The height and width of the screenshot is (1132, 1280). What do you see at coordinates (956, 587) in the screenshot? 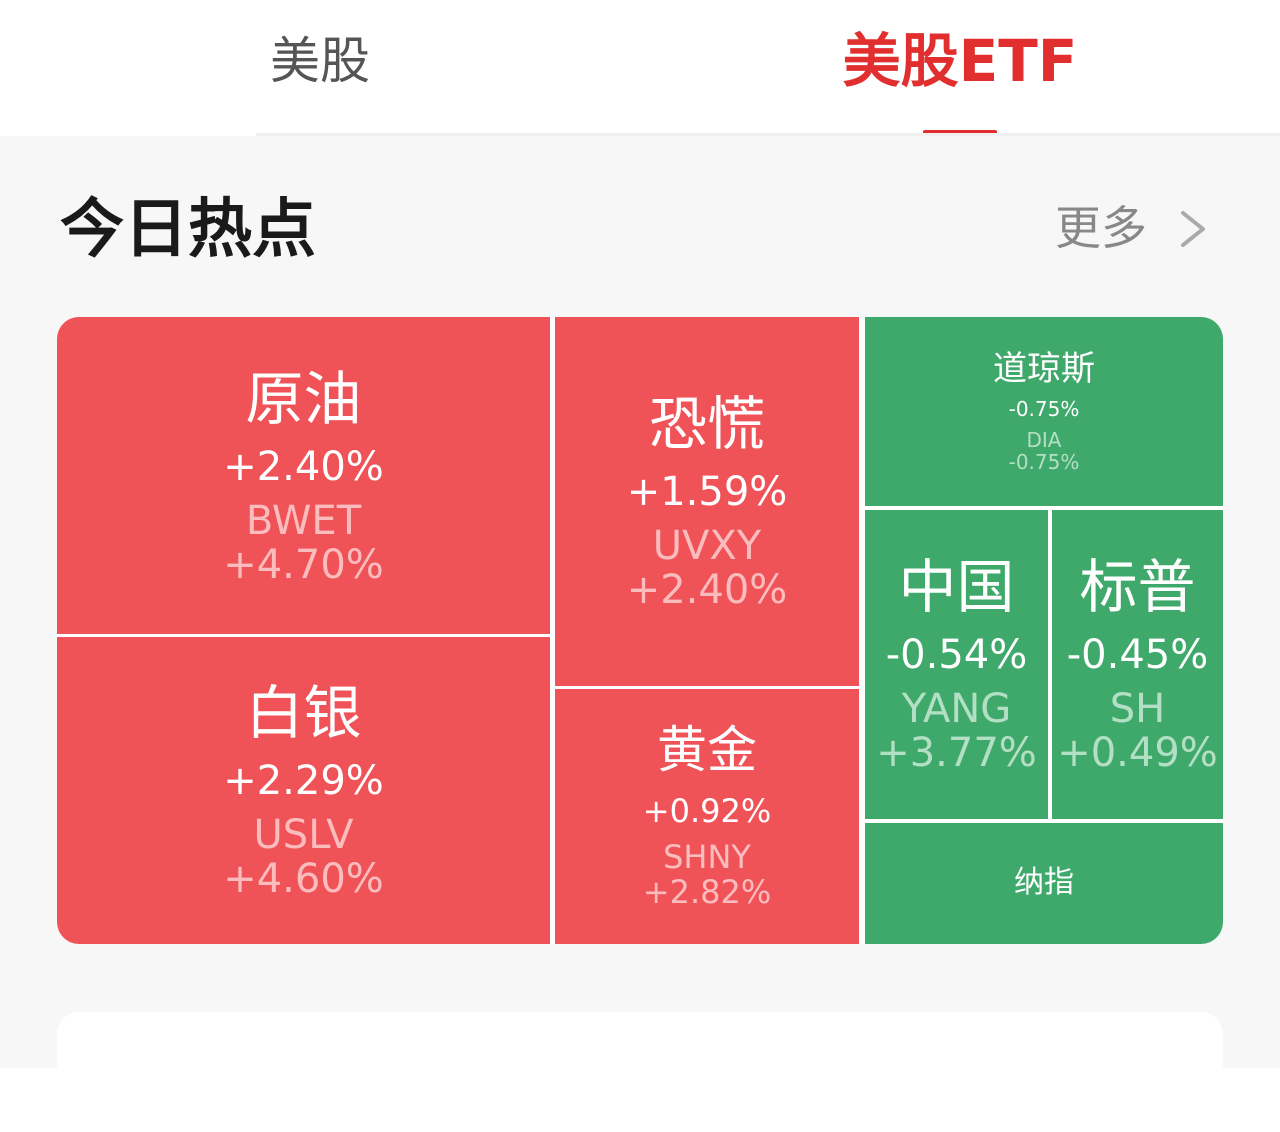
I see `cell-name: 中国` at bounding box center [956, 587].